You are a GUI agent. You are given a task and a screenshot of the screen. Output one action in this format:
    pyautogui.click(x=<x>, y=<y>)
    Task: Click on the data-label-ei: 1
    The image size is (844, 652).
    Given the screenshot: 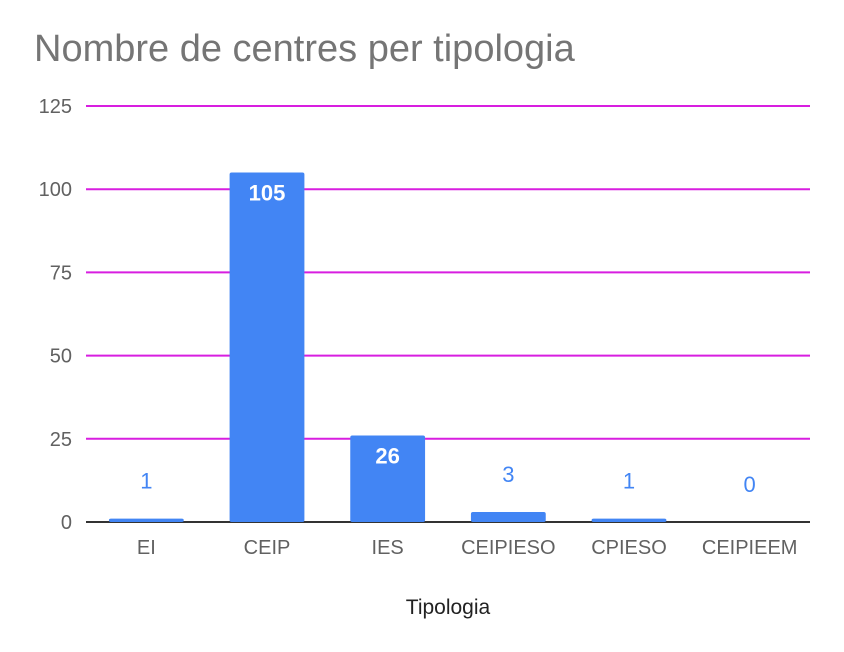 What is the action you would take?
    pyautogui.click(x=146, y=481)
    